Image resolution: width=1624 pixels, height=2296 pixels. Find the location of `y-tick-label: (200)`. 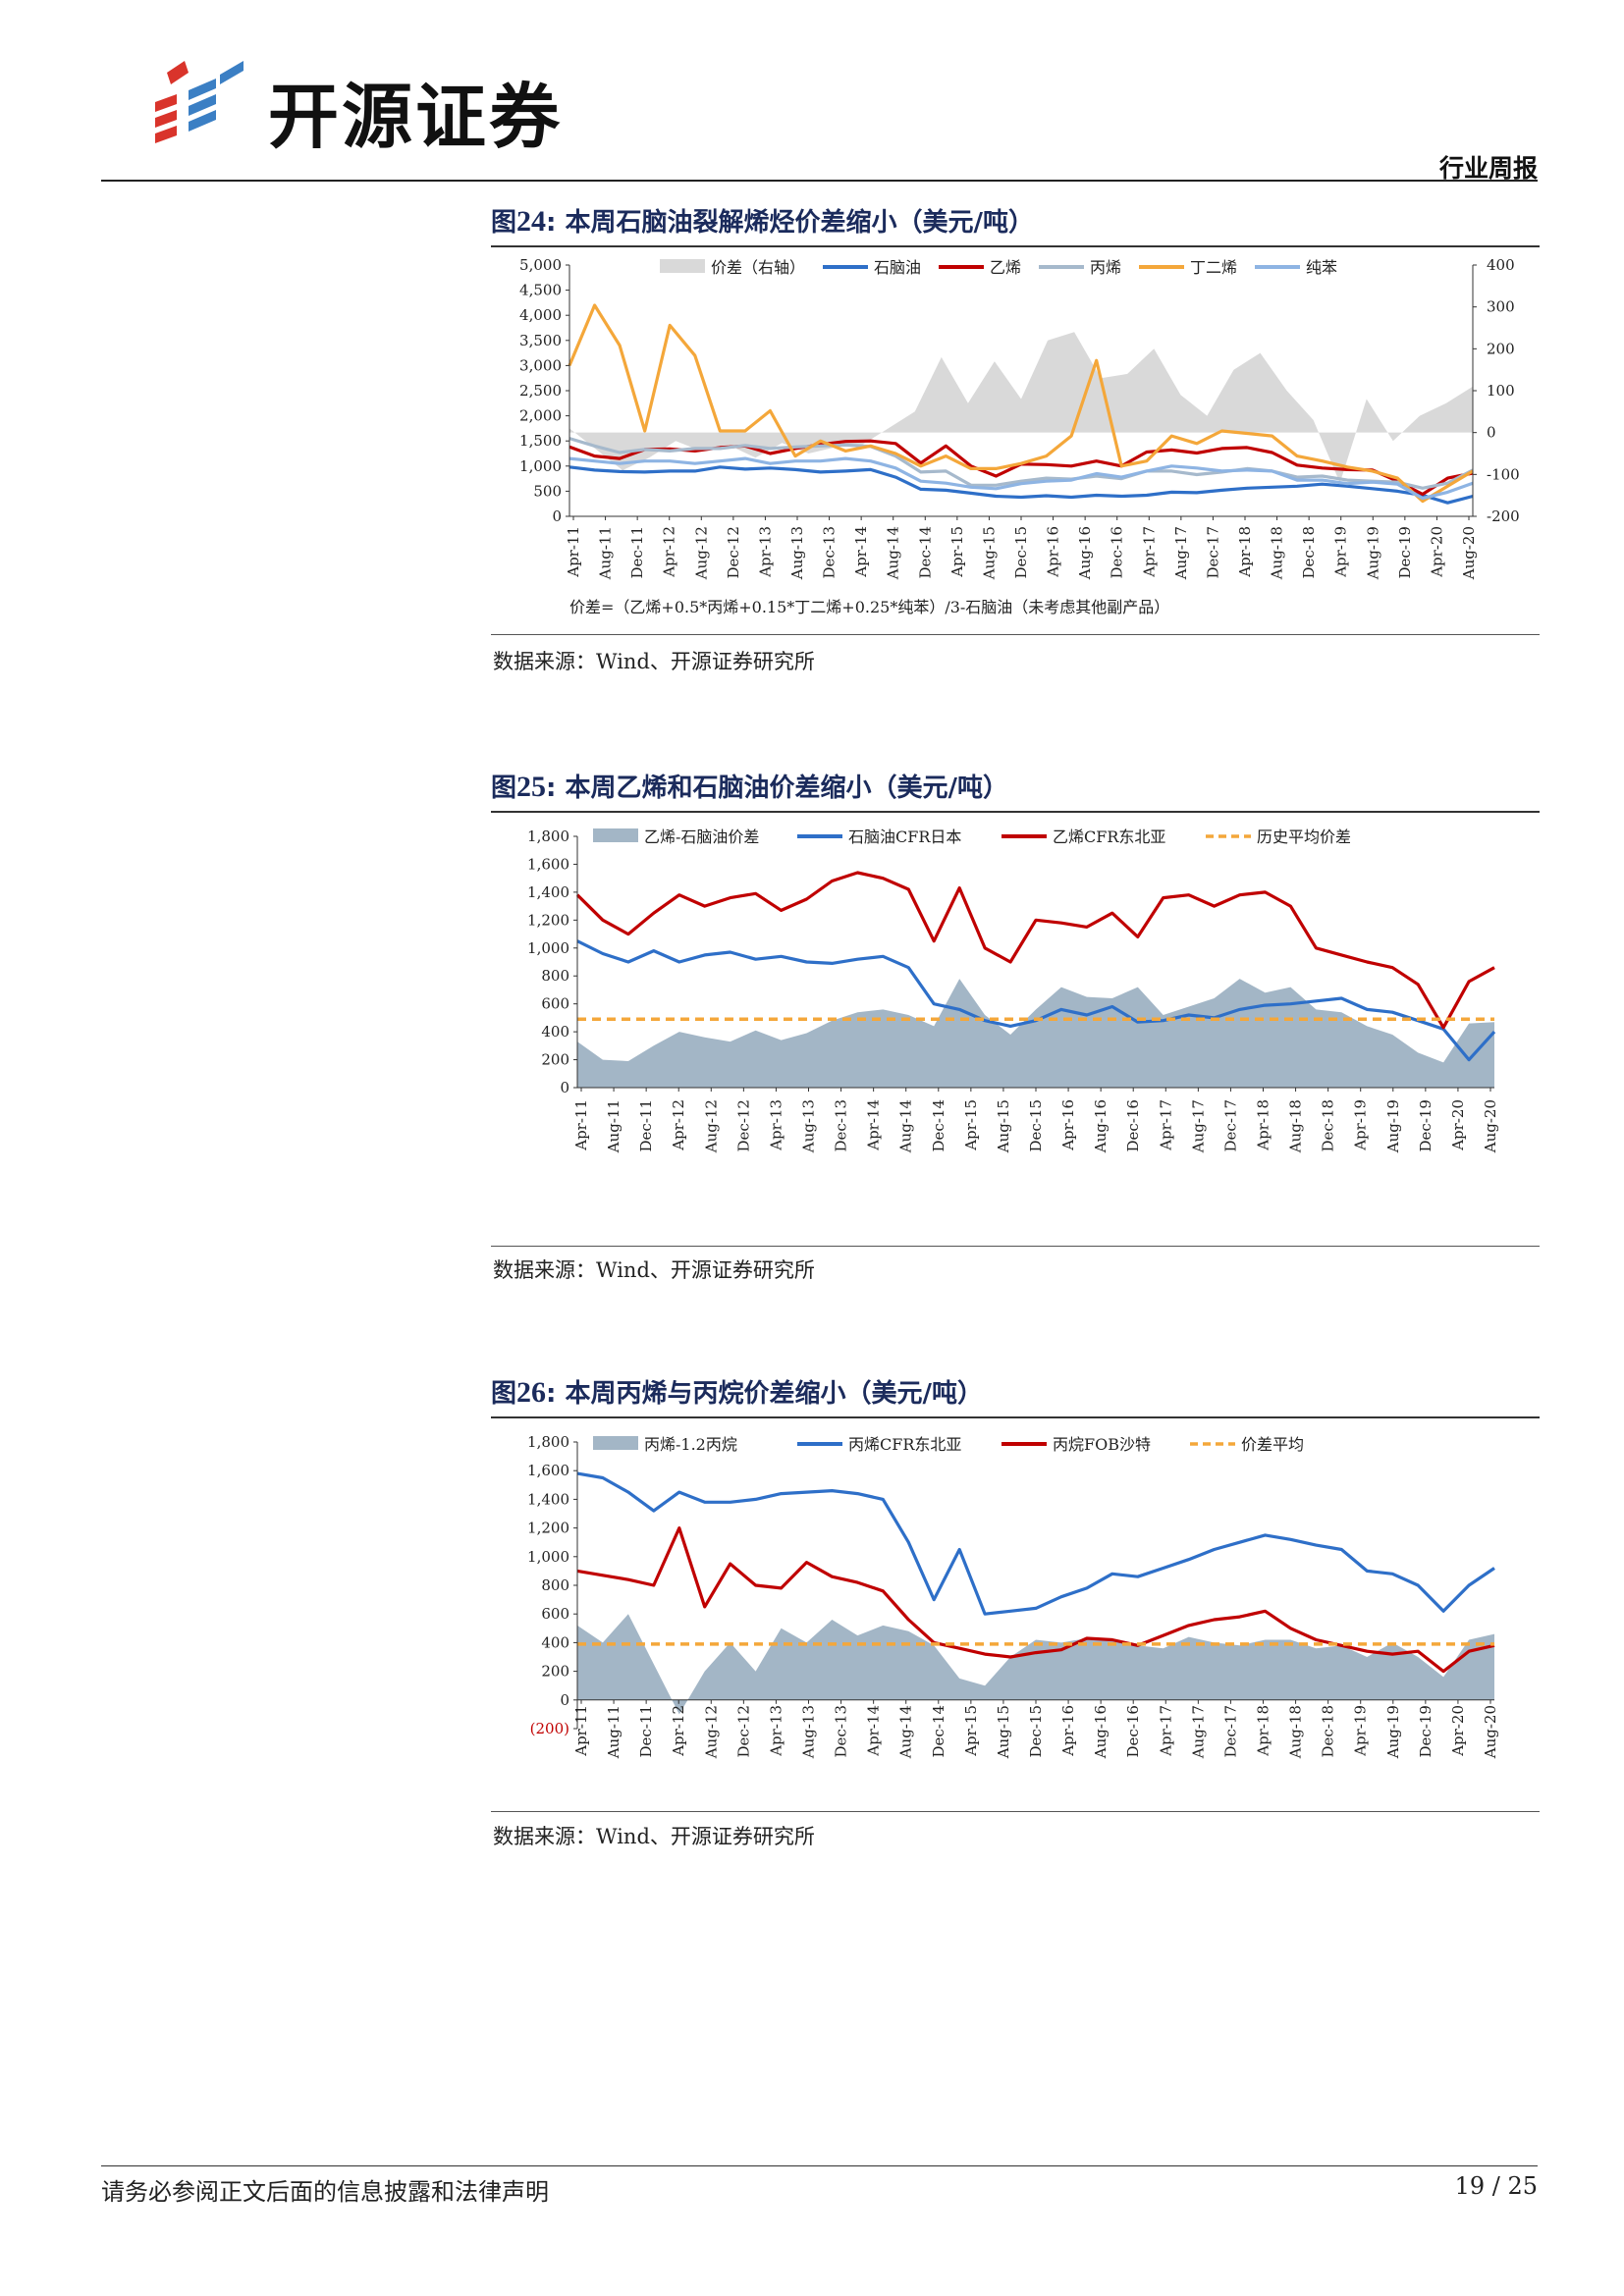

y-tick-label: (200) is located at coordinates (549, 1728).